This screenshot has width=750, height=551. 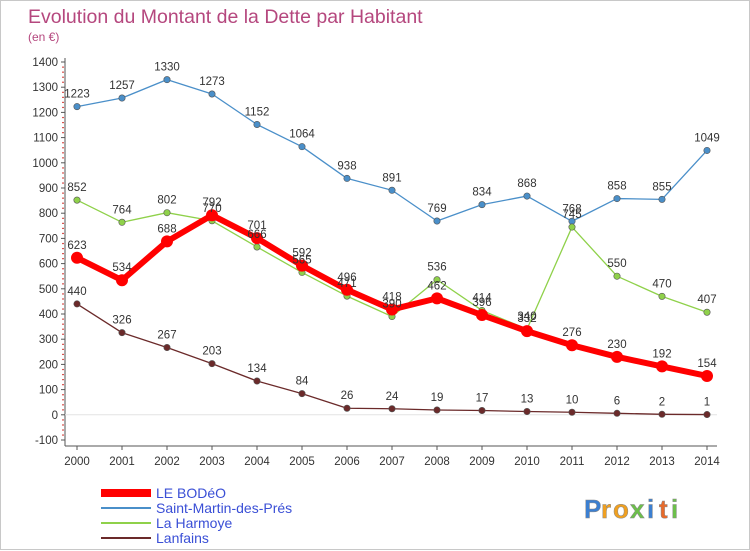 What do you see at coordinates (212, 462) in the screenshot?
I see `x-tick-label: 2003` at bounding box center [212, 462].